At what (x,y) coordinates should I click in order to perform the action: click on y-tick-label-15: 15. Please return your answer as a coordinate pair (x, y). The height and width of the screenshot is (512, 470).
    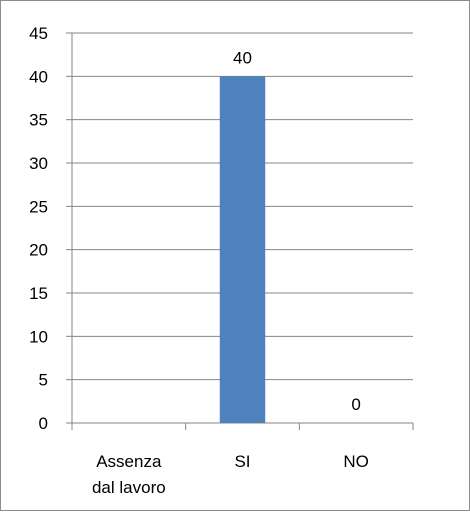
    Looking at the image, I should click on (38, 293).